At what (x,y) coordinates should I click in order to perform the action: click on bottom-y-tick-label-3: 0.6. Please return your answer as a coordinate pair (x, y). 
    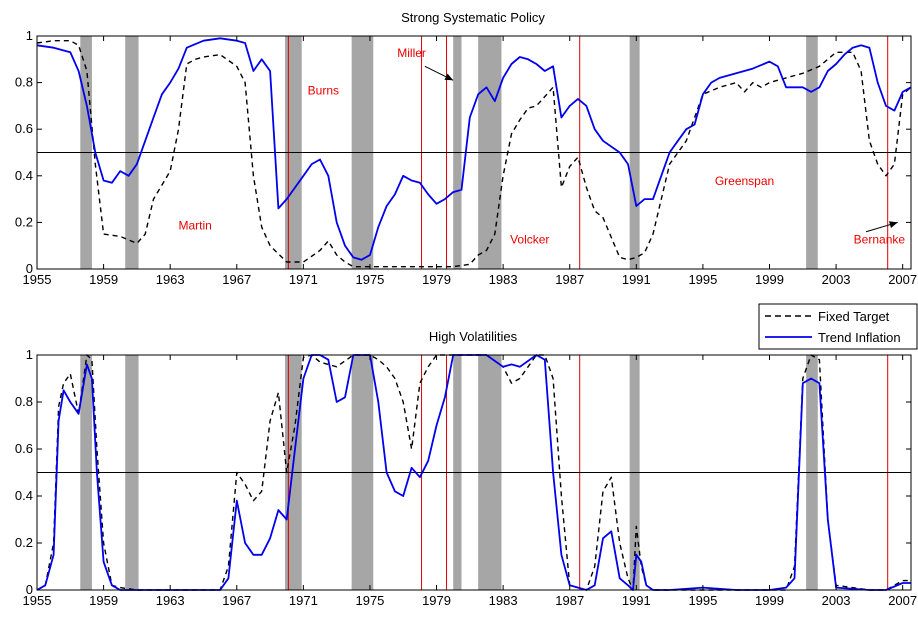
    Looking at the image, I should click on (24, 448).